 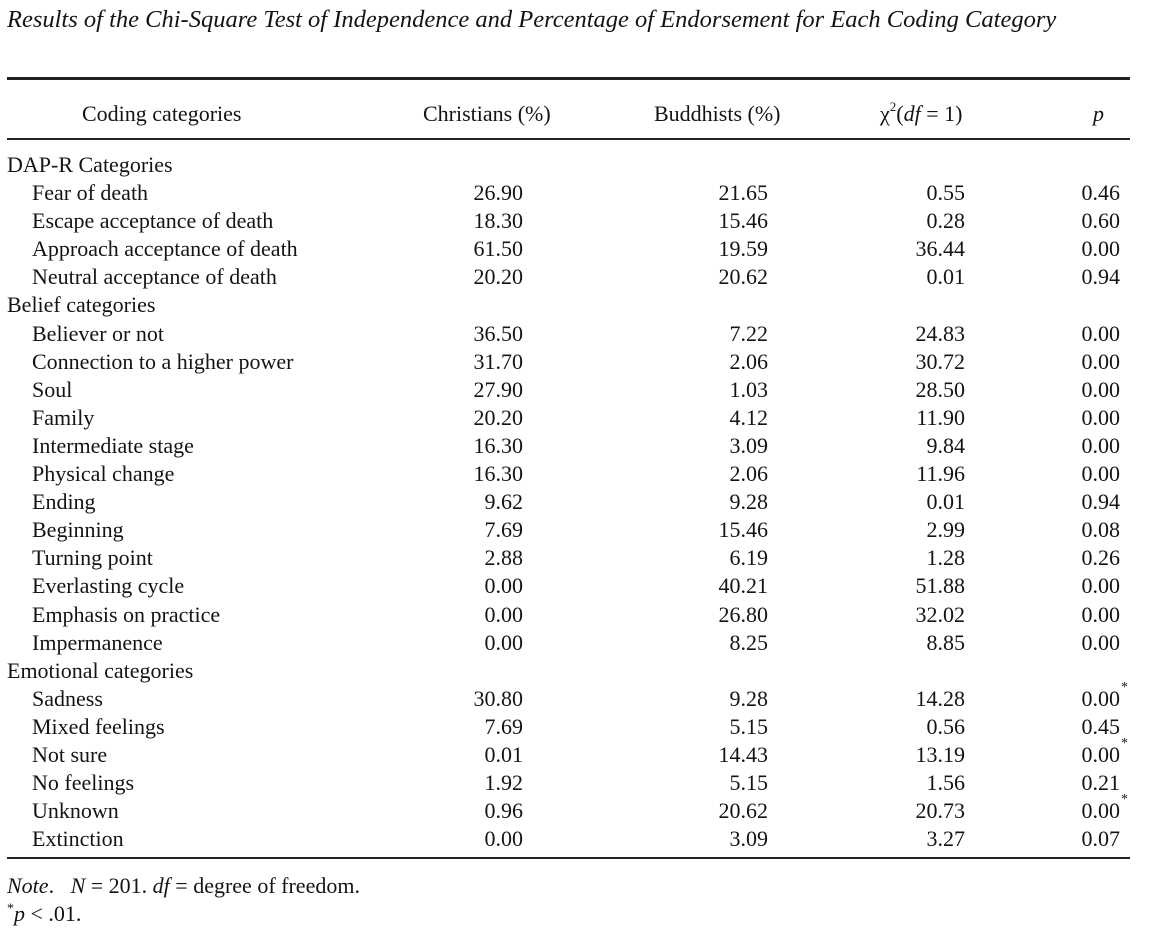 I want to click on section-row: DAP-R Categories, so click(x=579, y=165).